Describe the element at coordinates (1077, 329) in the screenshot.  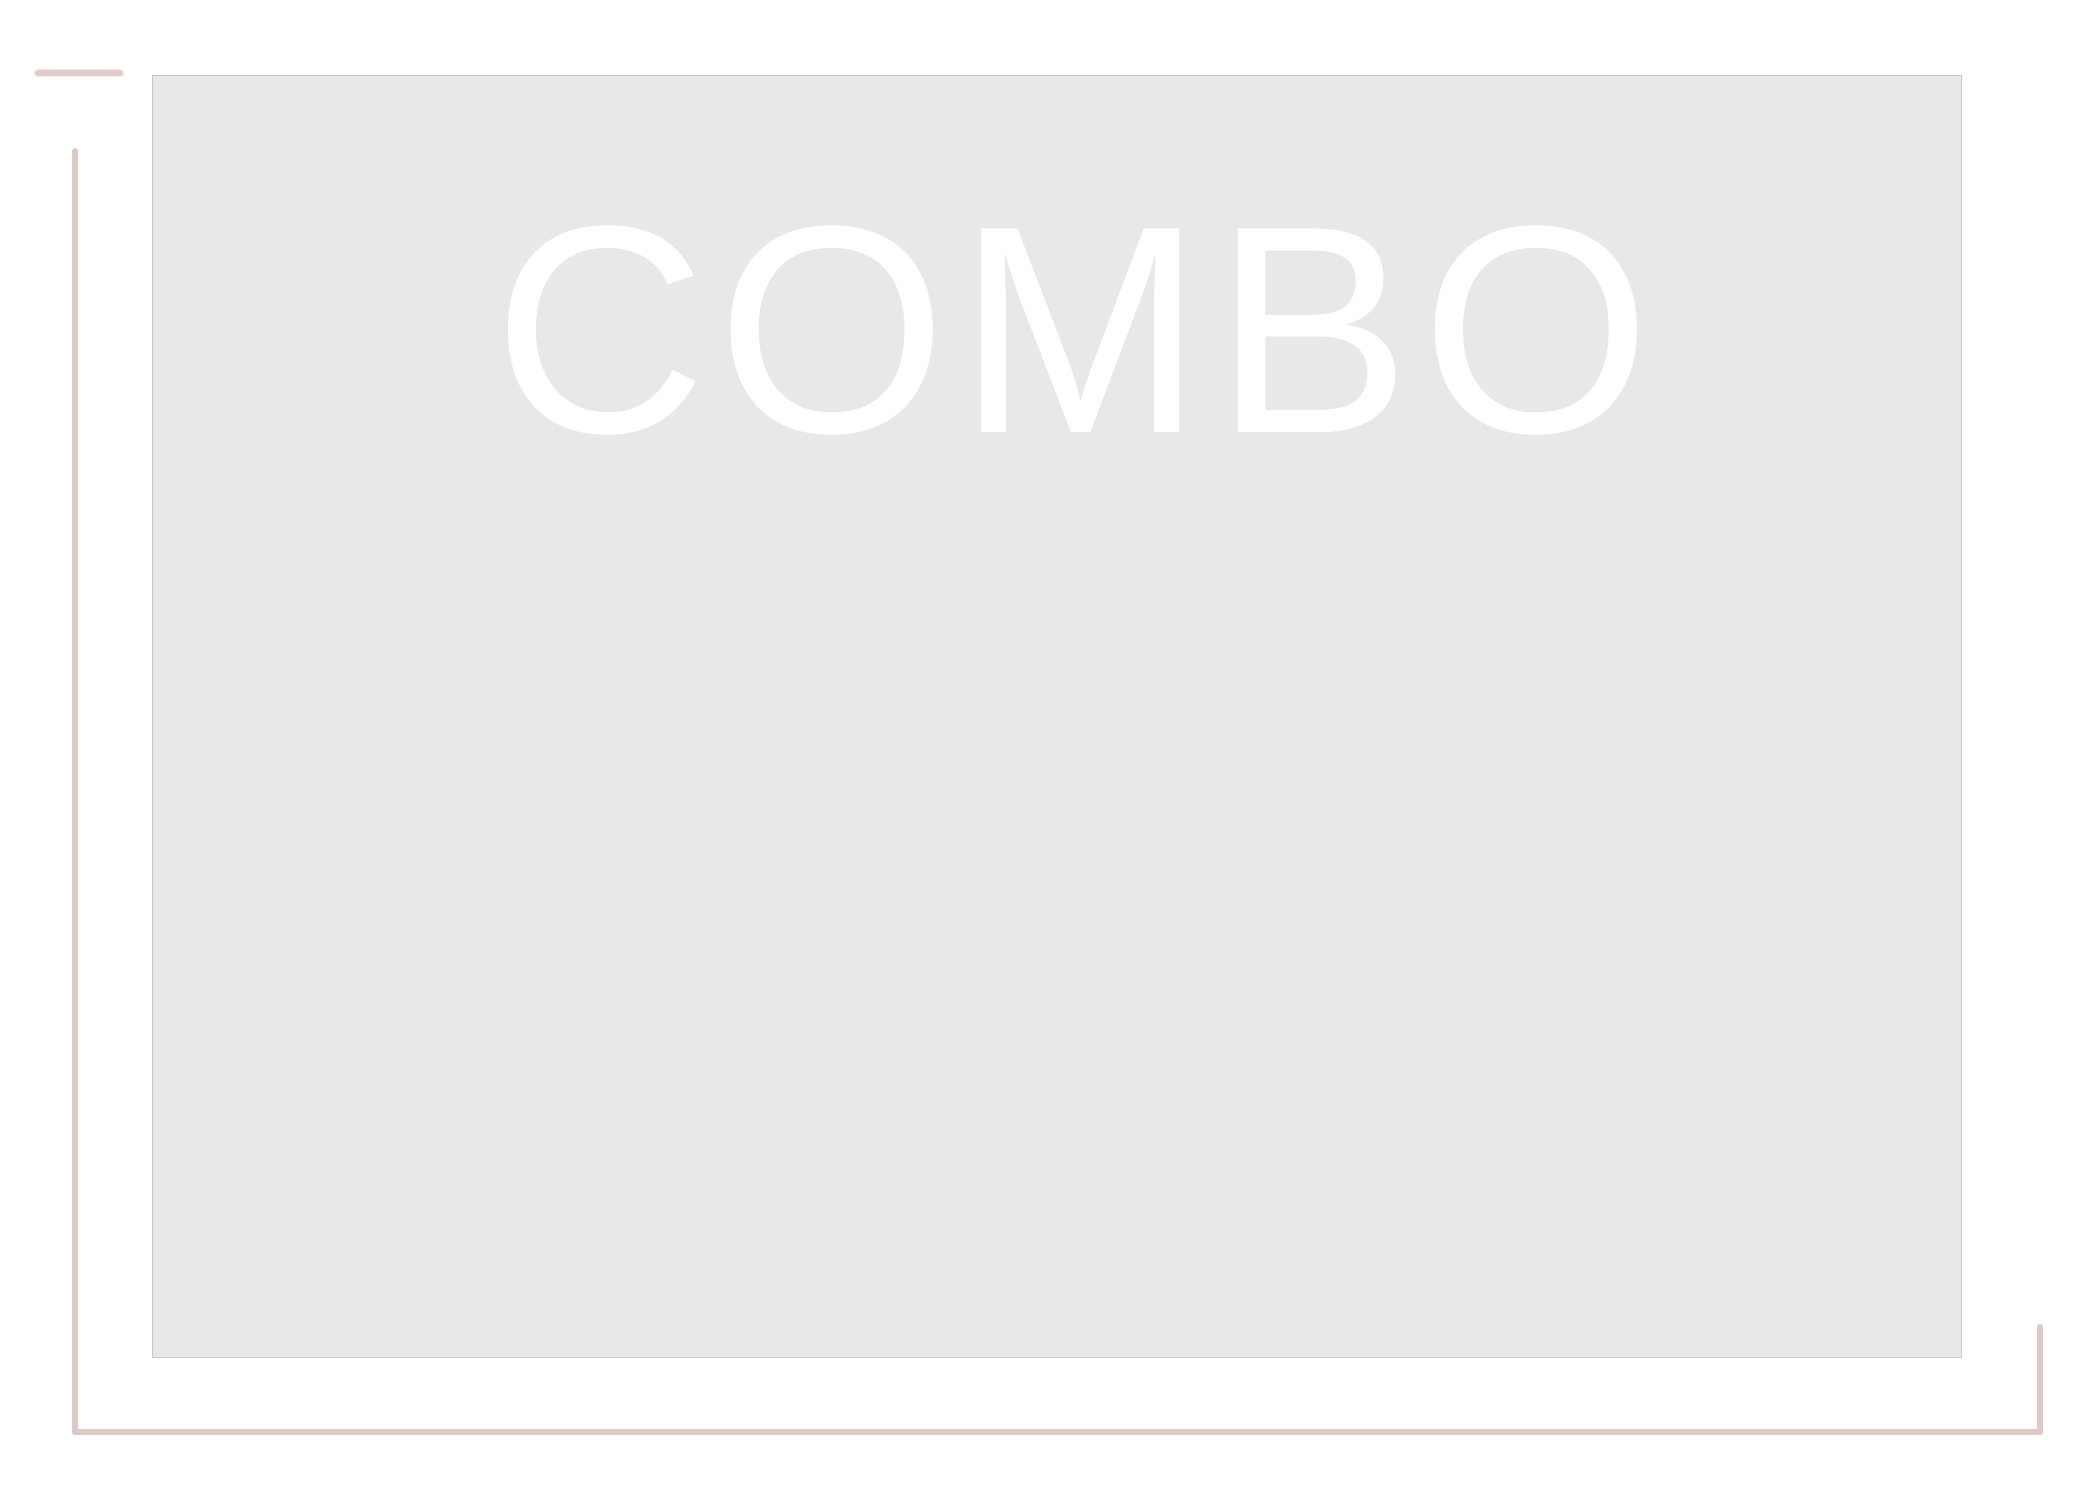
I see `combo-title: COMBO` at that location.